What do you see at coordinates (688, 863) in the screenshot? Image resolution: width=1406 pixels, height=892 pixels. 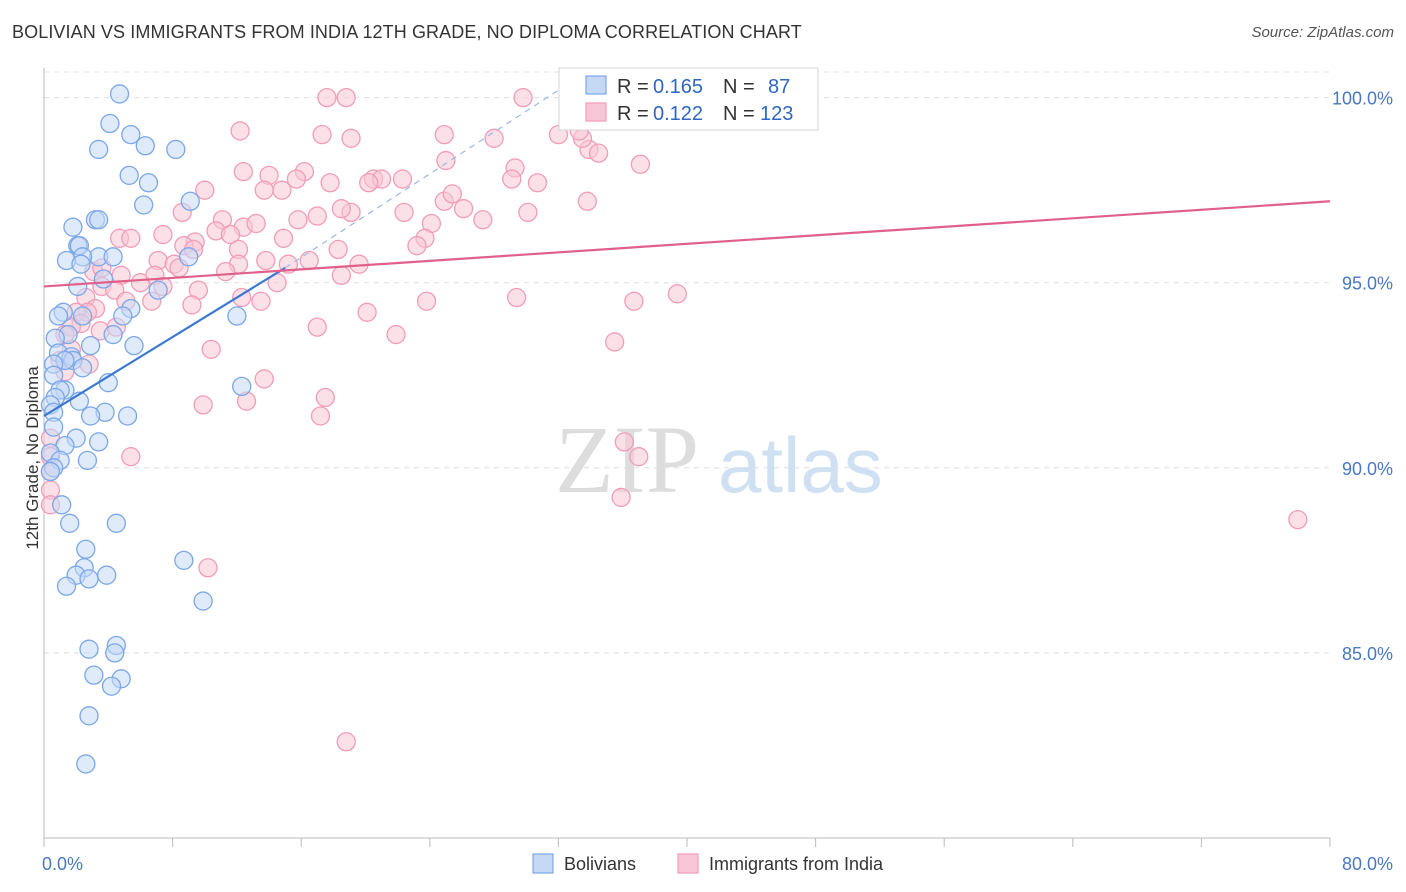 I see `bottom-legend-swatch-india` at bounding box center [688, 863].